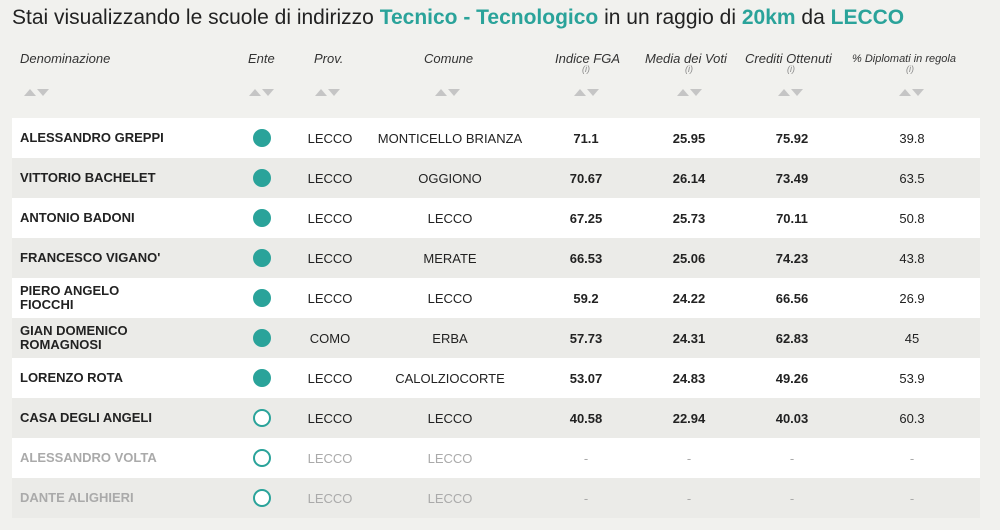 This screenshot has width=1000, height=530. I want to click on sort-ente-icon, so click(262, 92).